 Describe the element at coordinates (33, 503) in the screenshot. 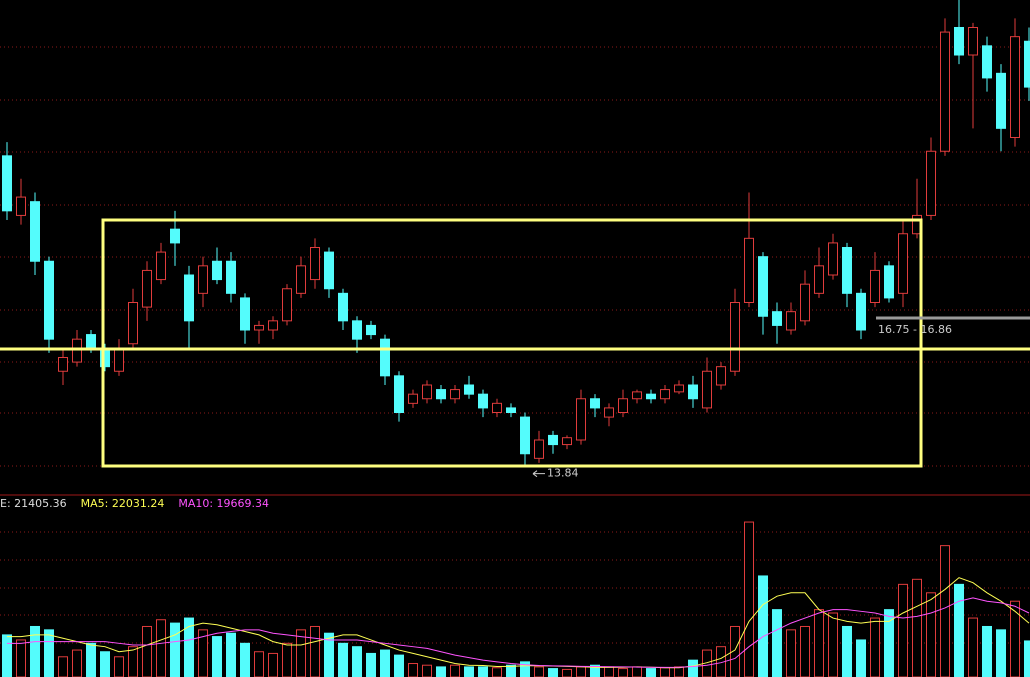

I see `volume-legend-entry: E: 21405.36` at that location.